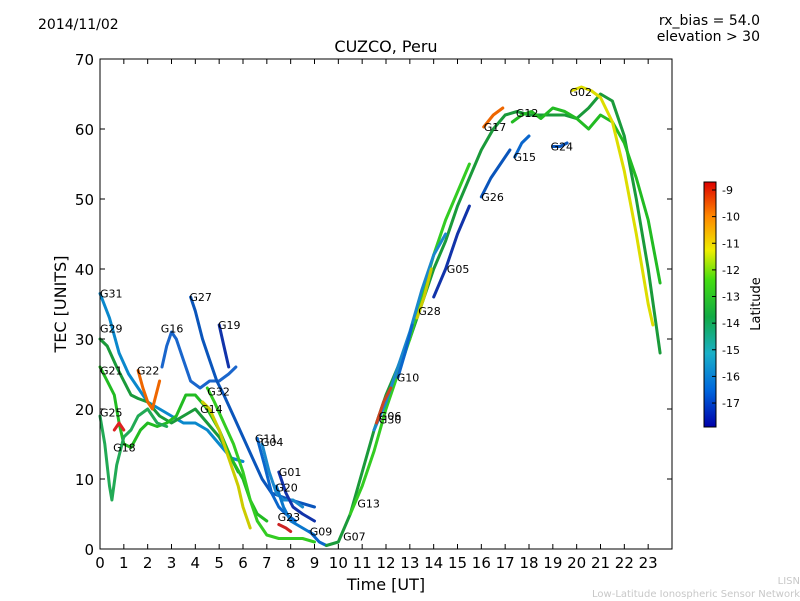 The image size is (800, 601). What do you see at coordinates (226, 465) in the screenshot?
I see `series-g14` at bounding box center [226, 465].